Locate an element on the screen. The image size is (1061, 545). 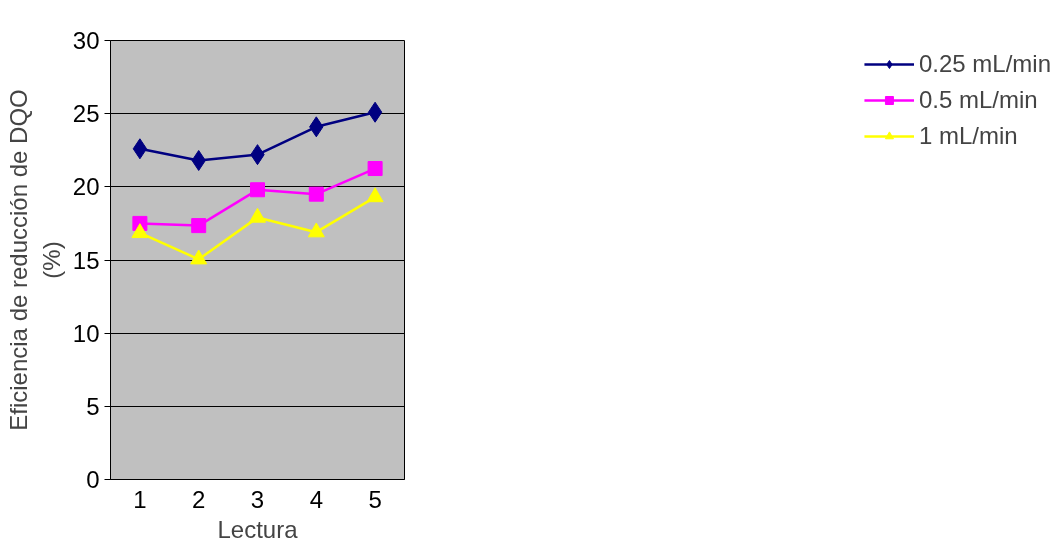
y-tick-label: 15 is located at coordinates (86, 260).